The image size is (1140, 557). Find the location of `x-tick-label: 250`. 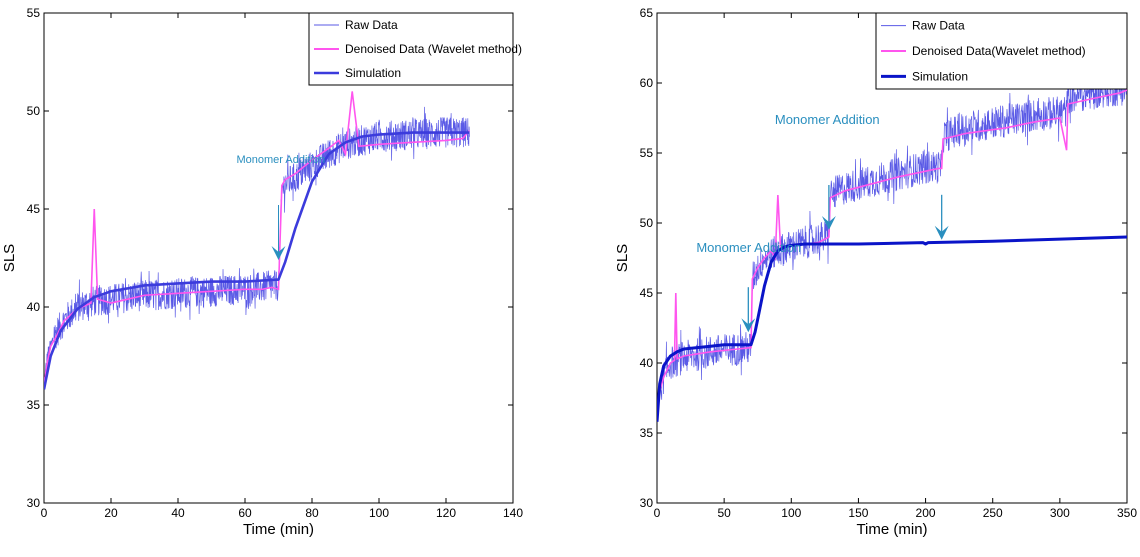

x-tick-label: 250 is located at coordinates (993, 513).